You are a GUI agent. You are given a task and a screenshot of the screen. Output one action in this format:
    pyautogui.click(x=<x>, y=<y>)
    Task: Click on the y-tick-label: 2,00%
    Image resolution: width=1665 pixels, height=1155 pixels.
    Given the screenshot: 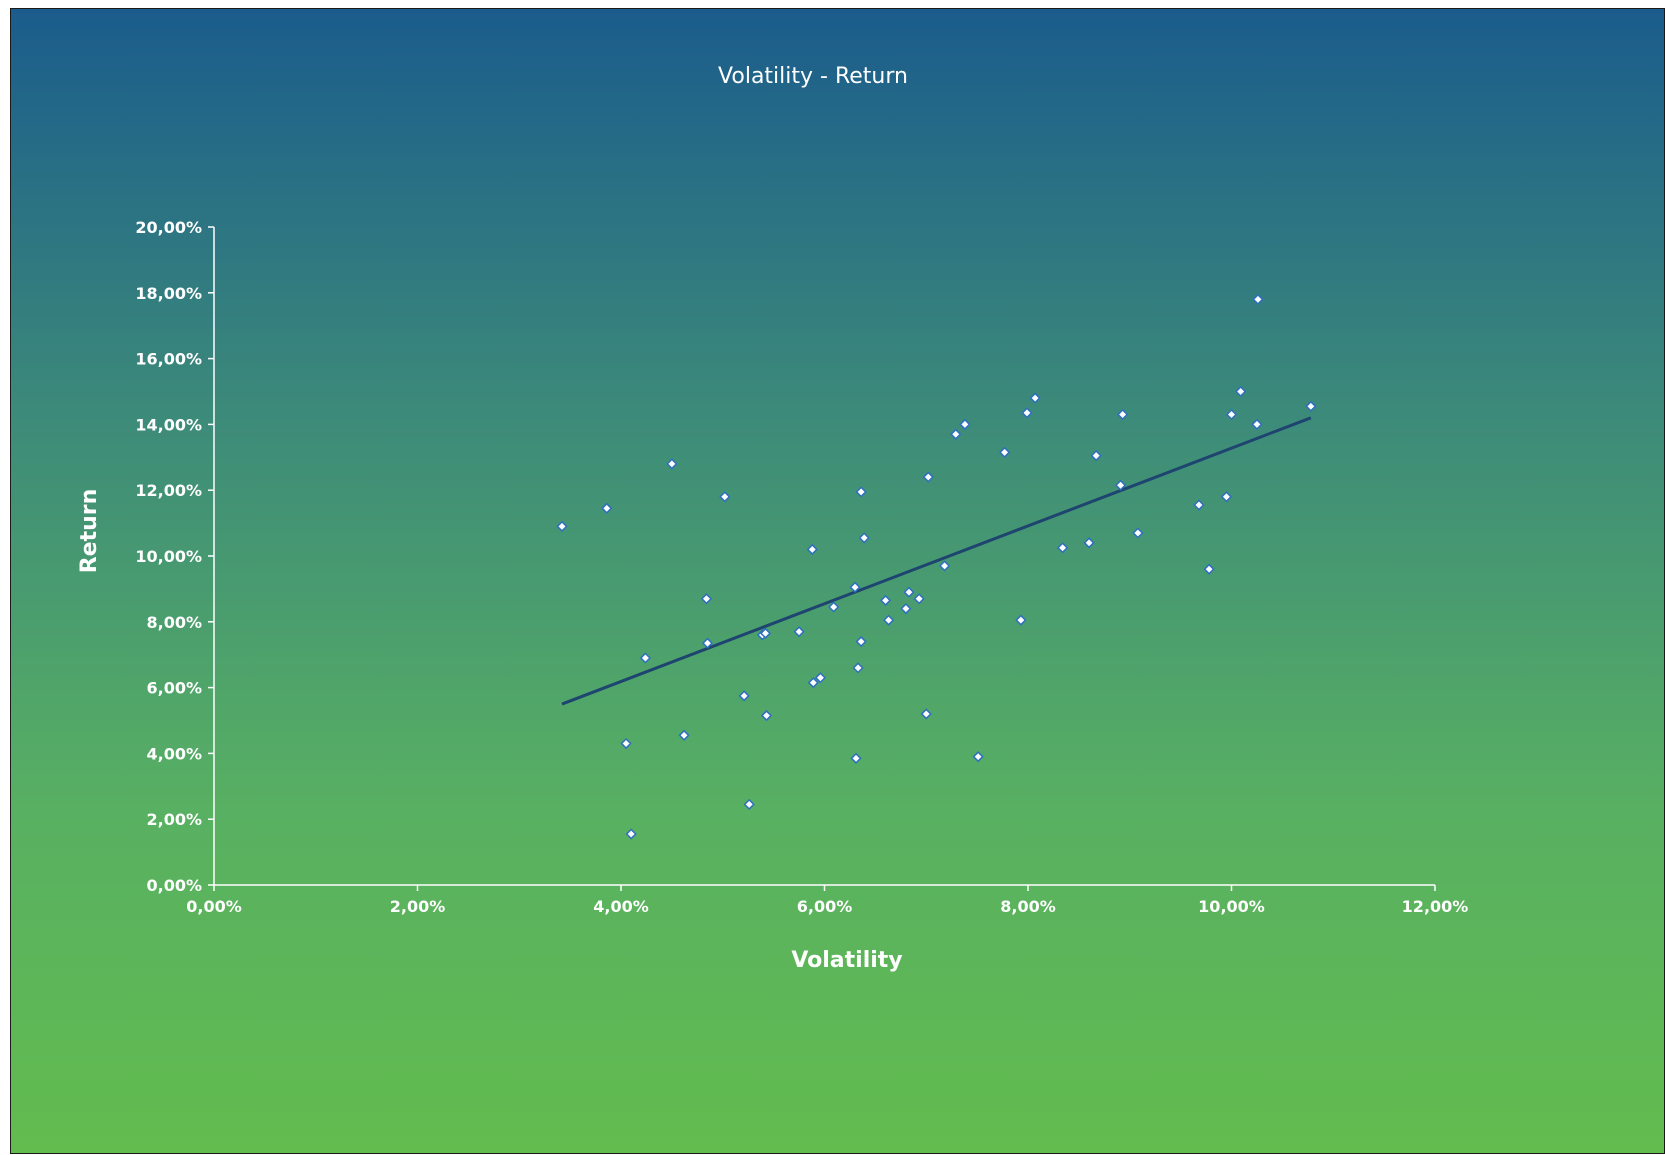 What is the action you would take?
    pyautogui.click(x=174, y=819)
    